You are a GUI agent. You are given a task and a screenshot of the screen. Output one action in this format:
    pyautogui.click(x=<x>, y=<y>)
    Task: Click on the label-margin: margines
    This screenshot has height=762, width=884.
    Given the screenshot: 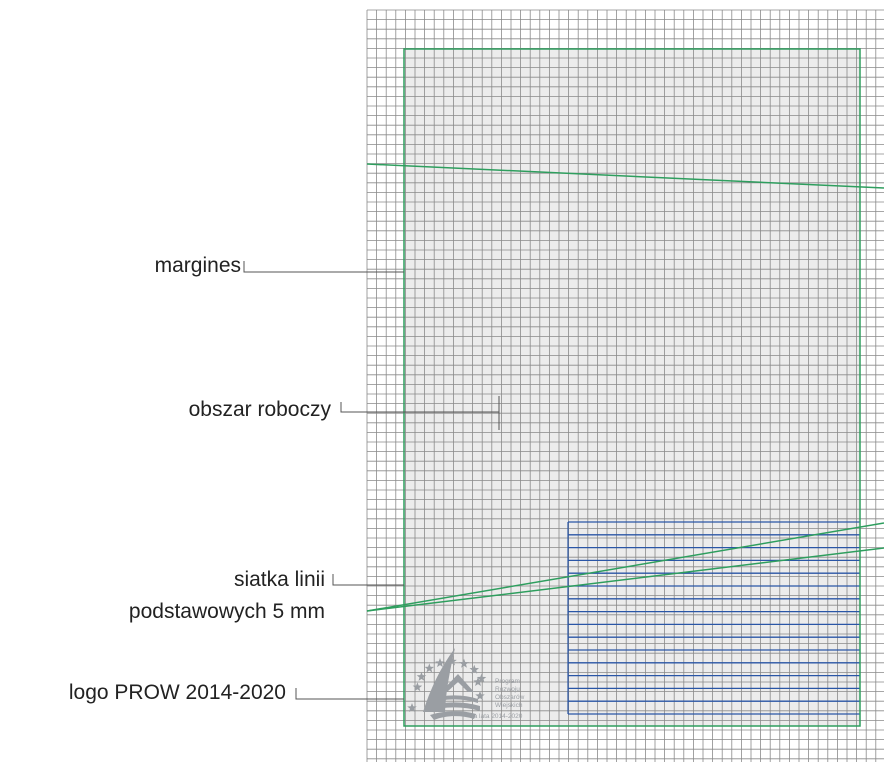 What is the action you would take?
    pyautogui.click(x=198, y=265)
    